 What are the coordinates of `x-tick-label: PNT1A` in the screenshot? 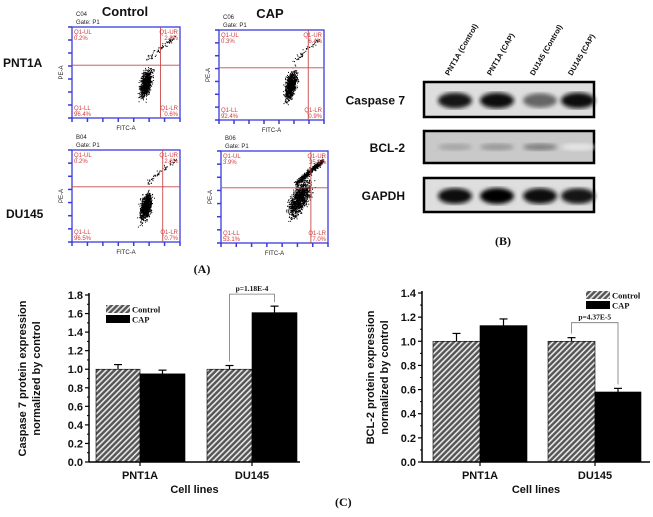 It's located at (480, 476).